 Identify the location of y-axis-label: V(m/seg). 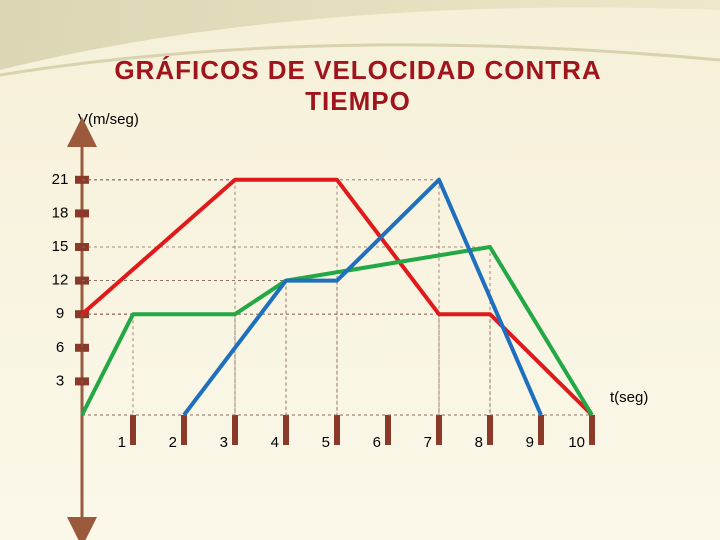
(108, 119).